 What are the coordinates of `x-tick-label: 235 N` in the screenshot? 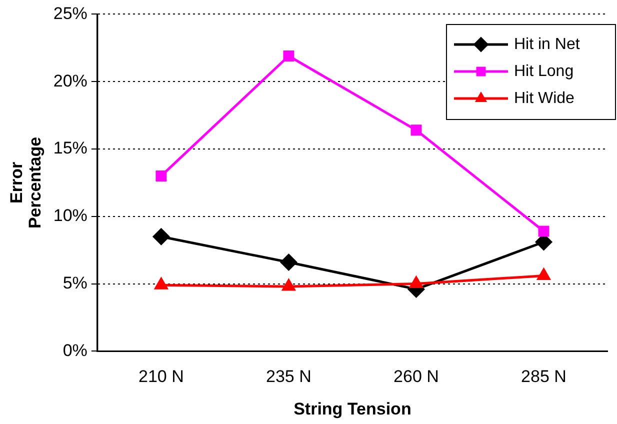 It's located at (289, 376).